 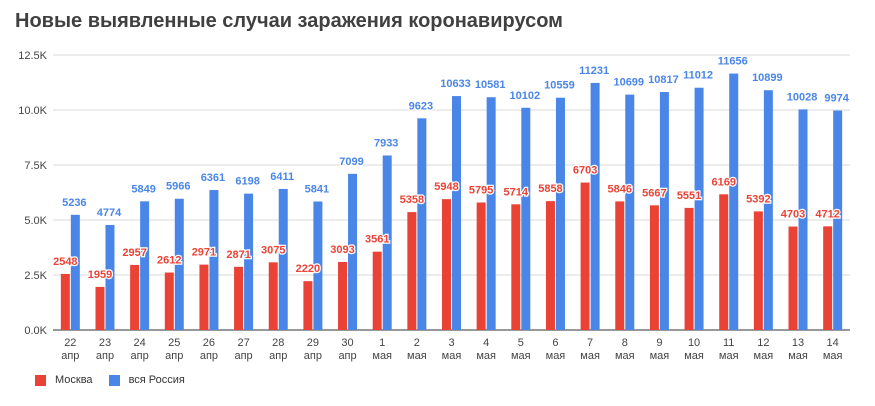 I want to click on x-tick-label-day: 10, so click(x=694, y=343).